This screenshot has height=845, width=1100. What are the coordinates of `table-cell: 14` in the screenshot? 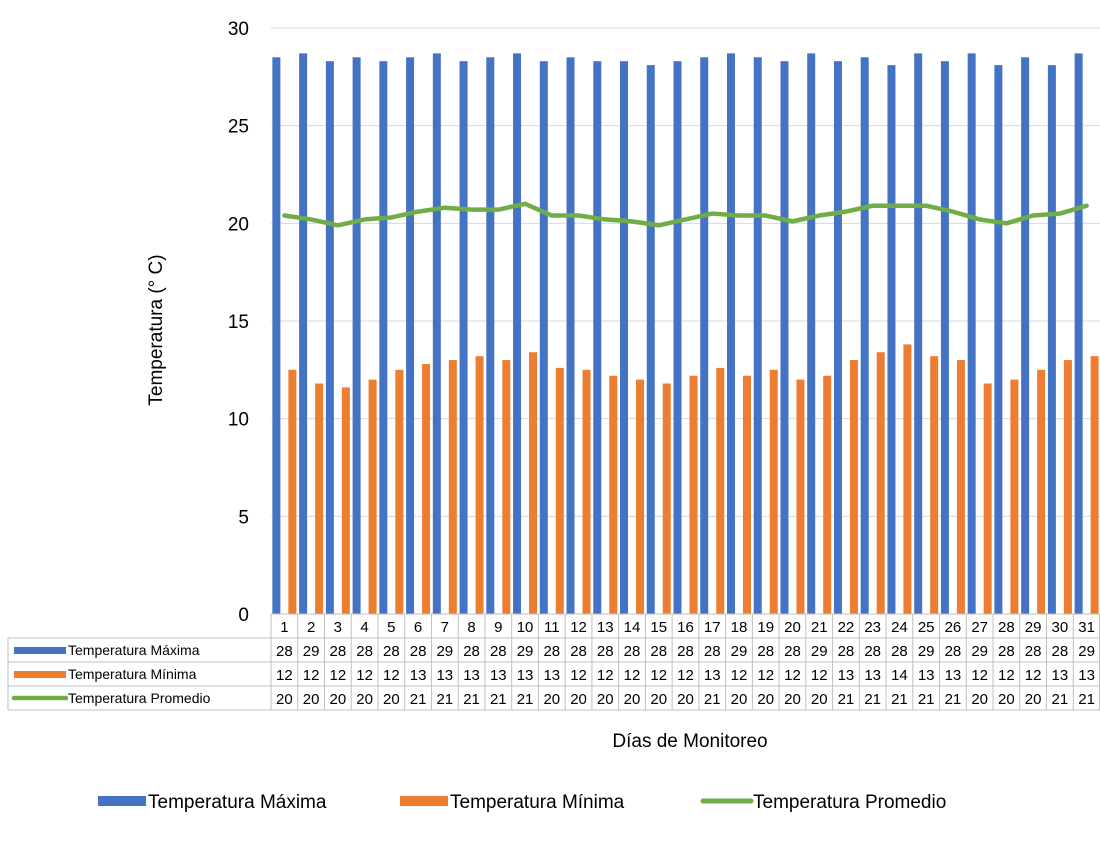 It's located at (899, 675).